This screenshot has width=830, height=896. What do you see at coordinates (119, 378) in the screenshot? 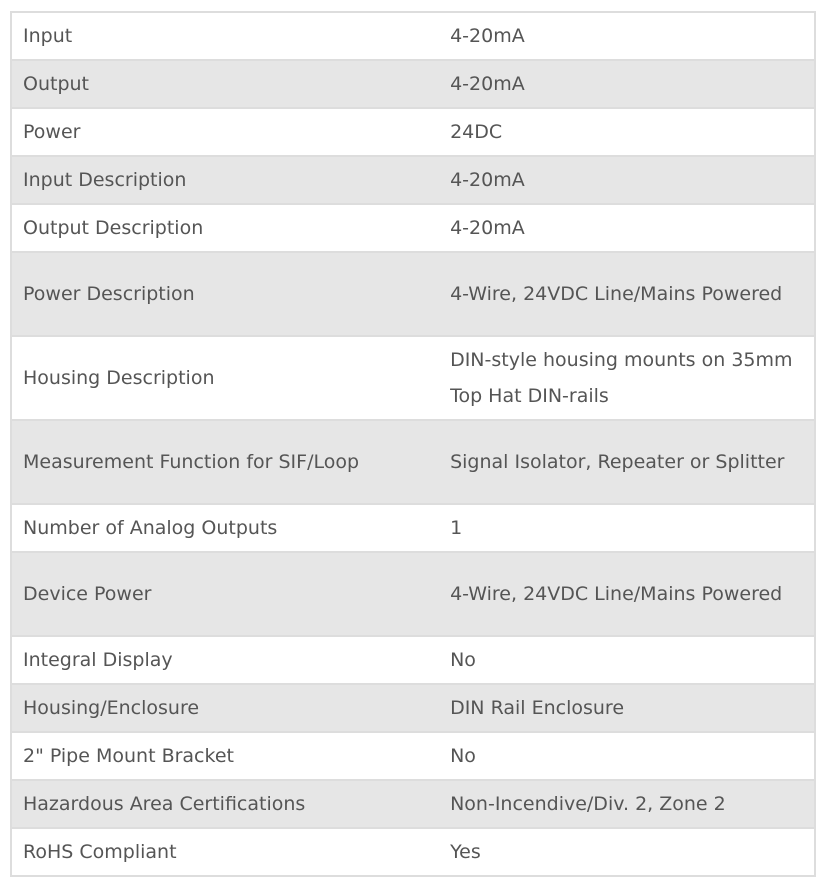
I see `spec-label: Housing Description` at bounding box center [119, 378].